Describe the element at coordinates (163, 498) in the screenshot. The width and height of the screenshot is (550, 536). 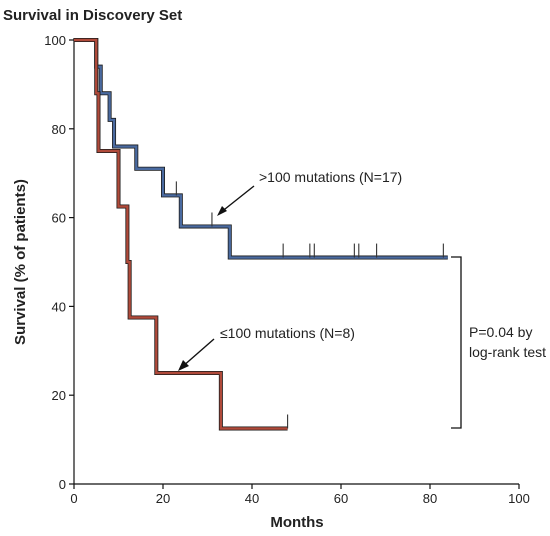
I see `x-tick-label: 20` at that location.